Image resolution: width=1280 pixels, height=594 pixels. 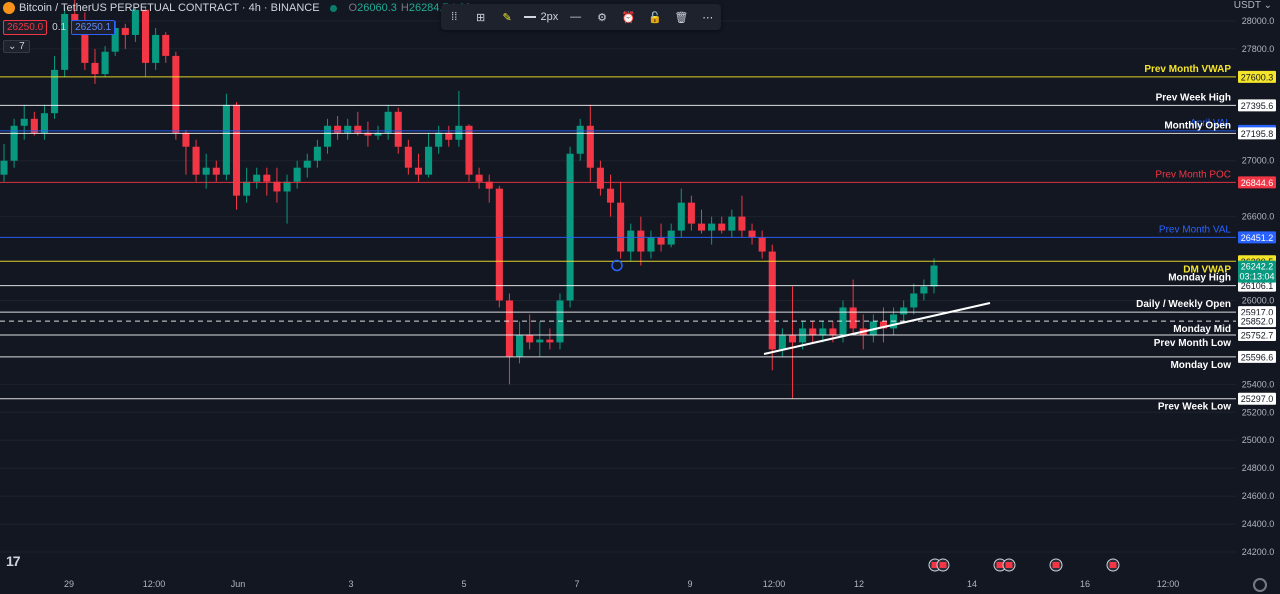 I want to click on buy-button: 26250.1, so click(x=93, y=27).